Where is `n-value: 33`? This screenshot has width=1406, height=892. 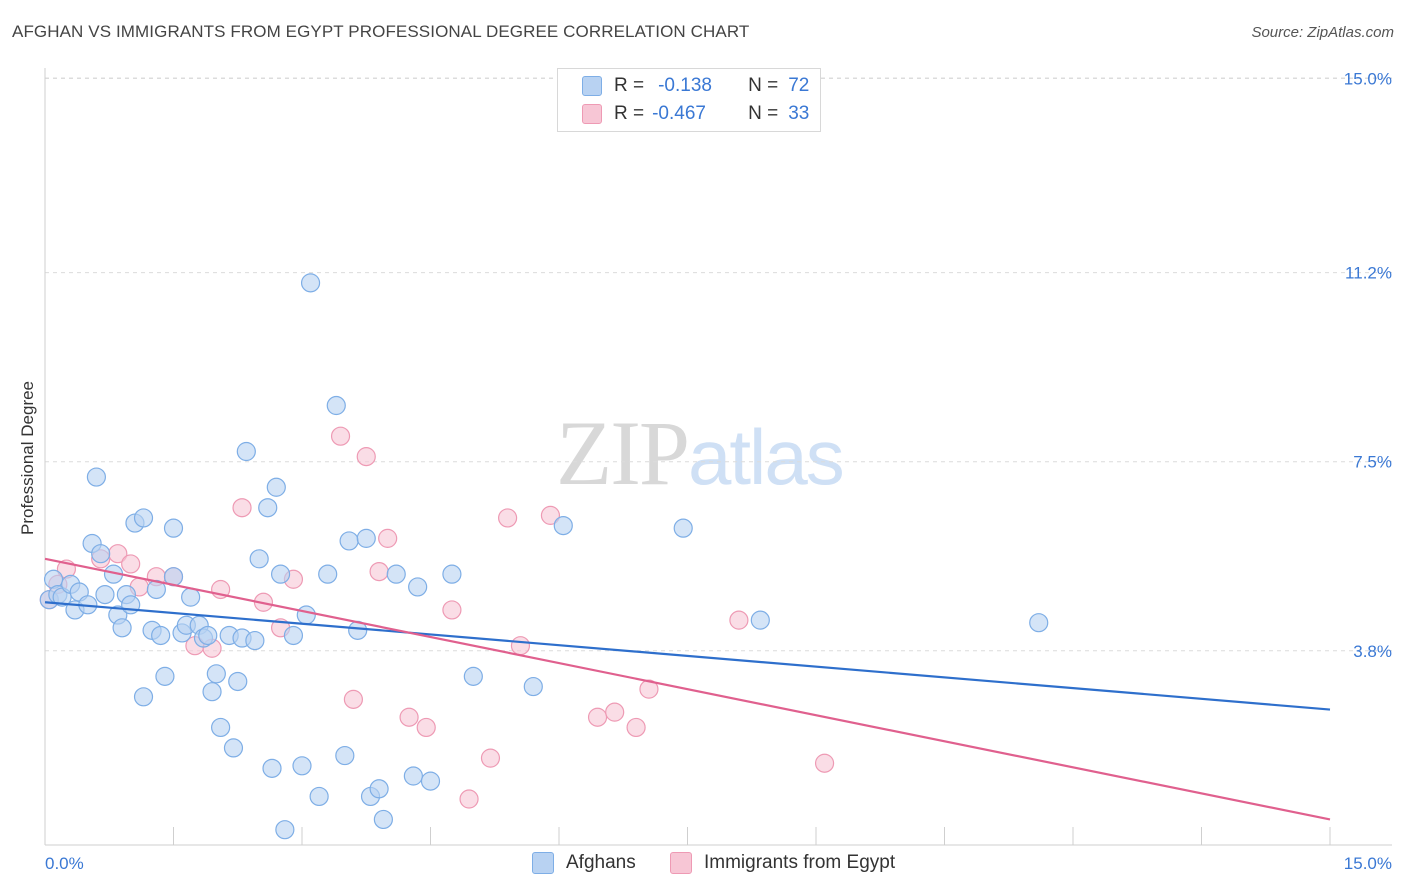
n-value: 33 is located at coordinates (799, 113).